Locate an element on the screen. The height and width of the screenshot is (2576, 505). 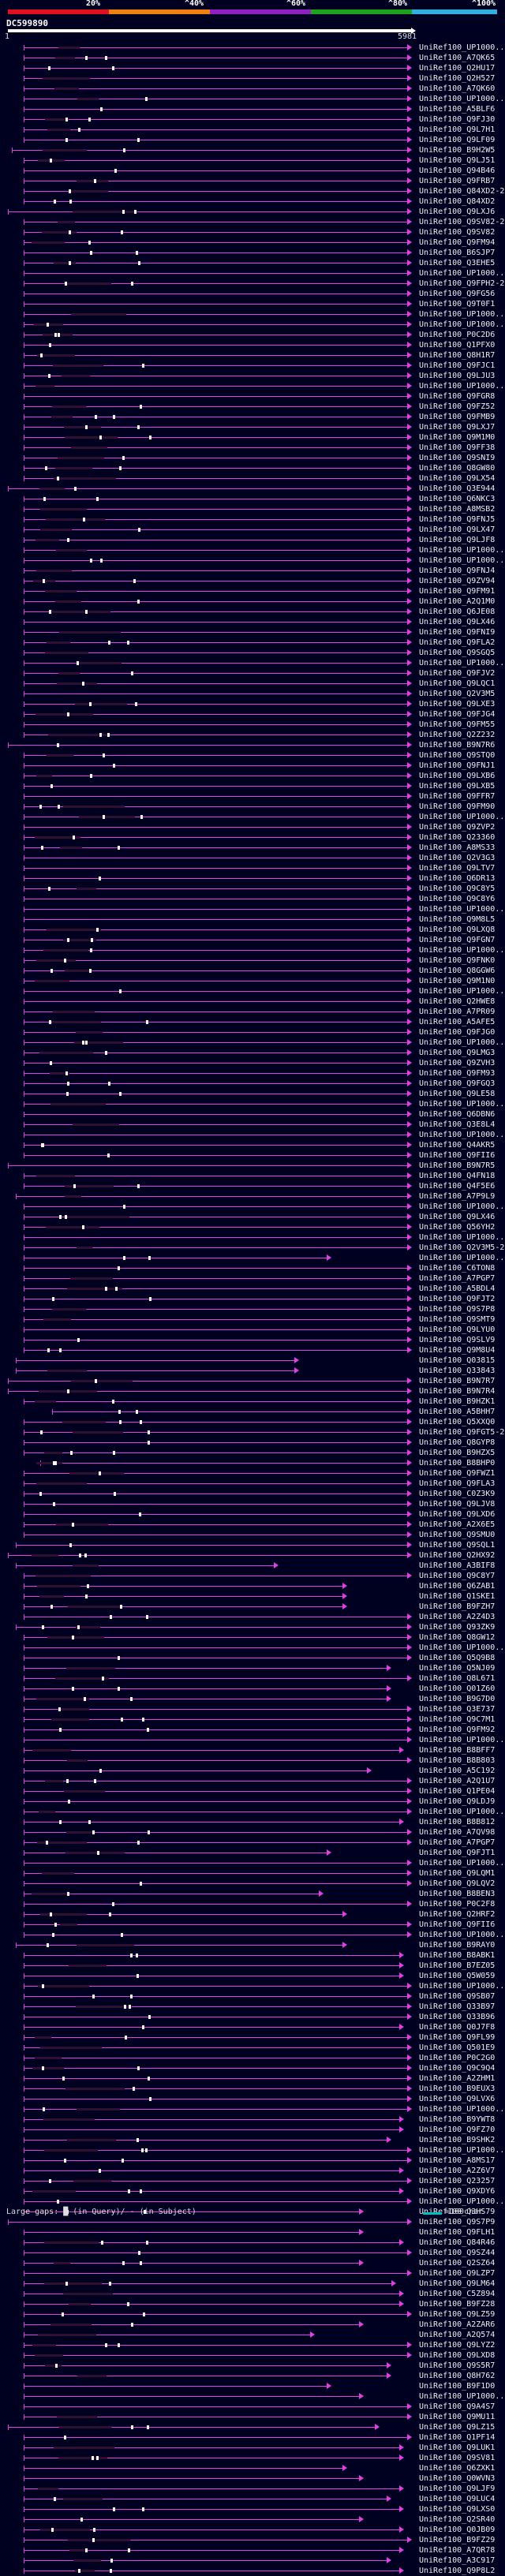
hit-label: UniRef100_Q9LXD8 is located at coordinates (457, 2355).